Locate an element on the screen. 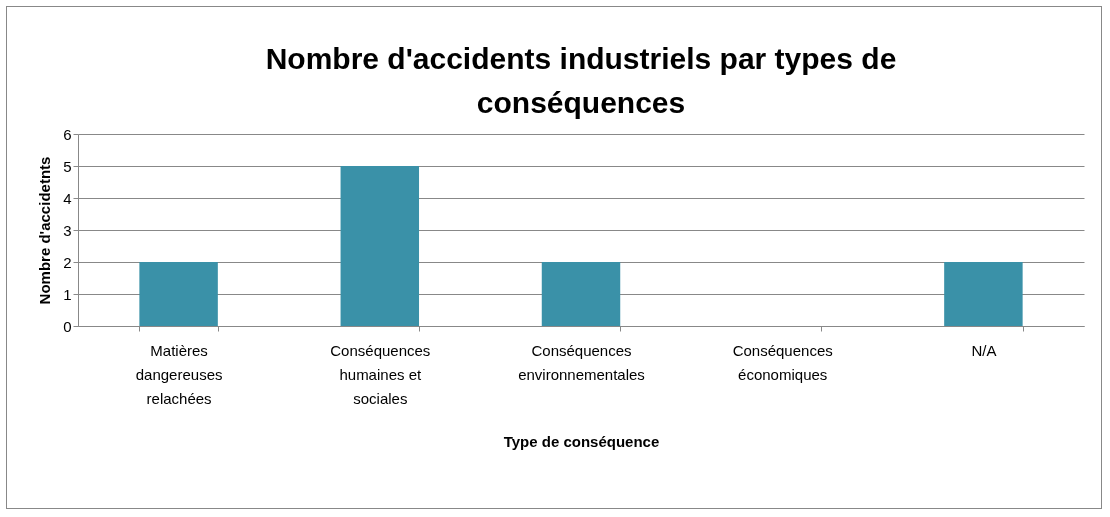 This screenshot has width=1110, height=517. x-tick-label: Matières dangereuses relachées is located at coordinates (179, 374).